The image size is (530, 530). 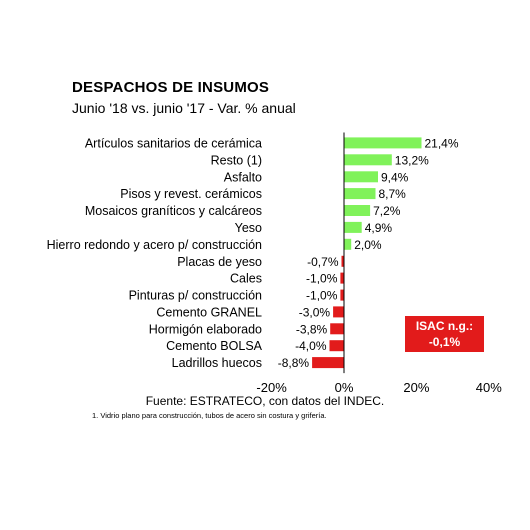 What do you see at coordinates (312, 329) in the screenshot?
I see `data-label: -3,8%` at bounding box center [312, 329].